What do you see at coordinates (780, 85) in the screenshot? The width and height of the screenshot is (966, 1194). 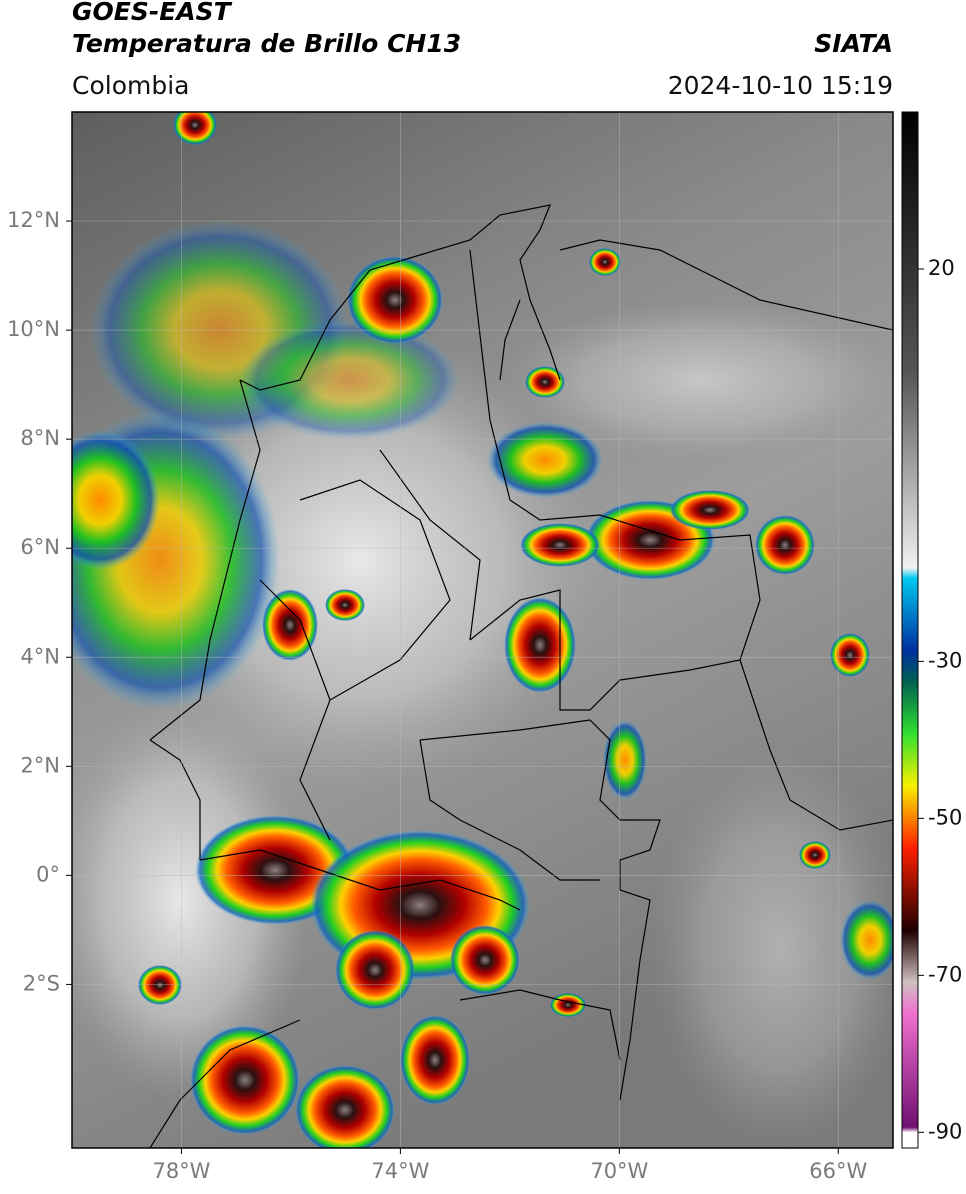 I see `datetime: 2024-10-10 15:19` at bounding box center [780, 85].